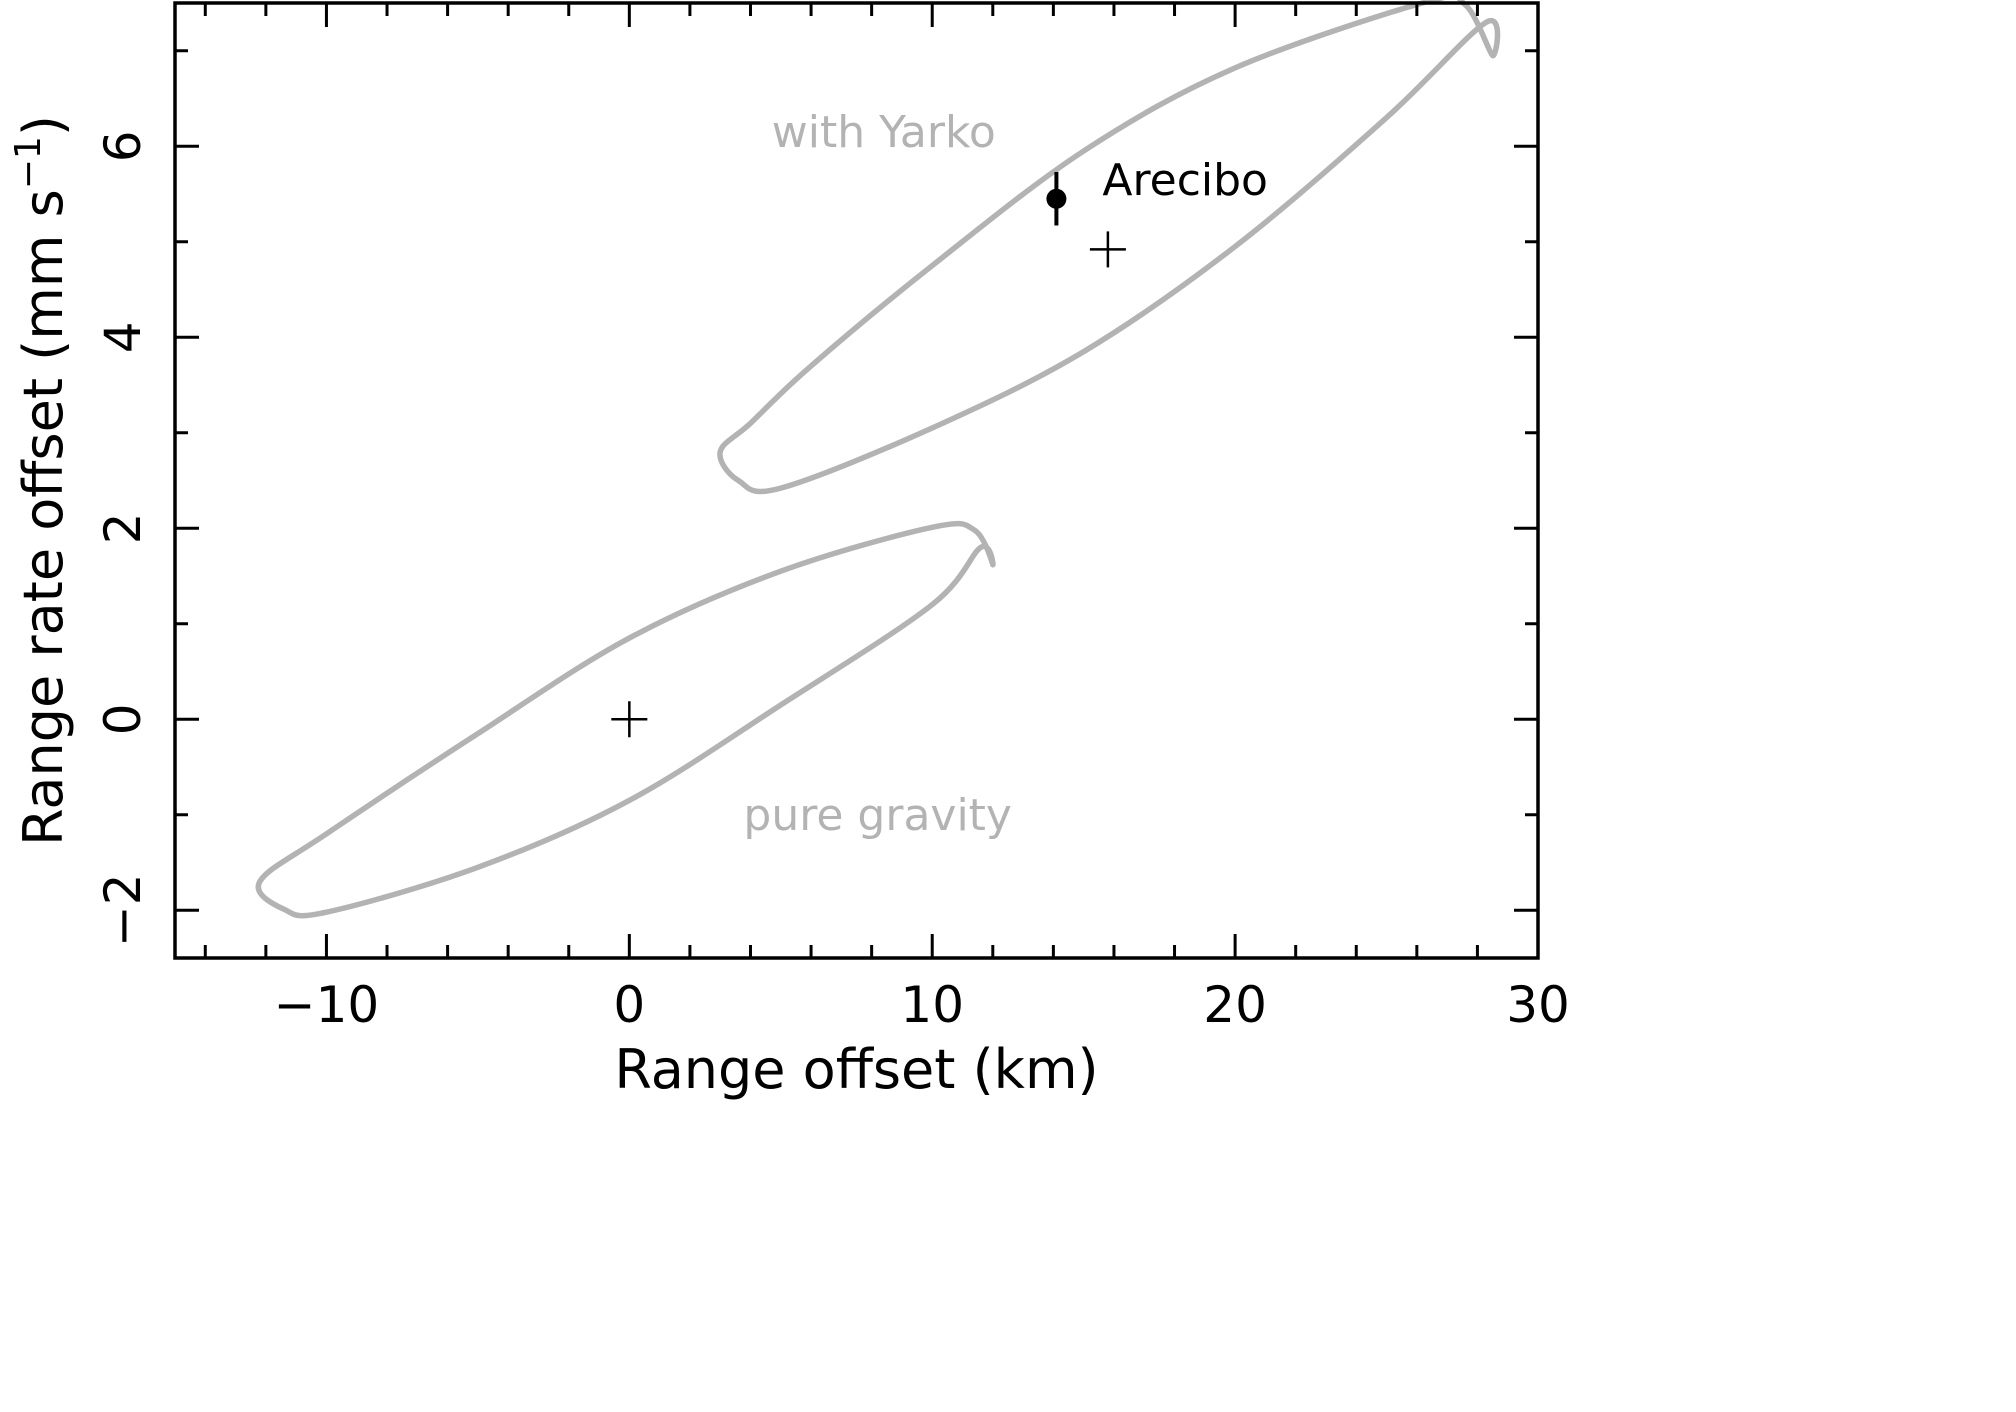 The height and width of the screenshot is (1412, 2016). I want to click on y-axis-title-close: ), so click(43, 125).